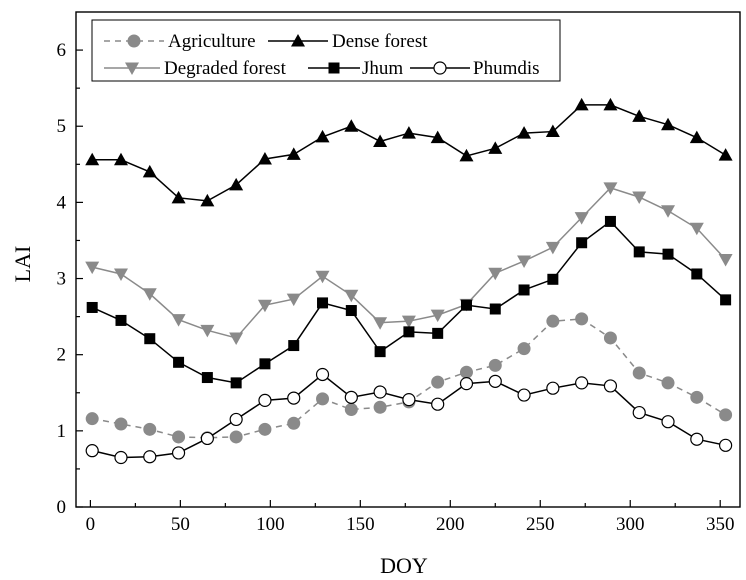 This screenshot has height=580, width=746. What do you see at coordinates (404, 565) in the screenshot?
I see `x-axis-title: DOY` at bounding box center [404, 565].